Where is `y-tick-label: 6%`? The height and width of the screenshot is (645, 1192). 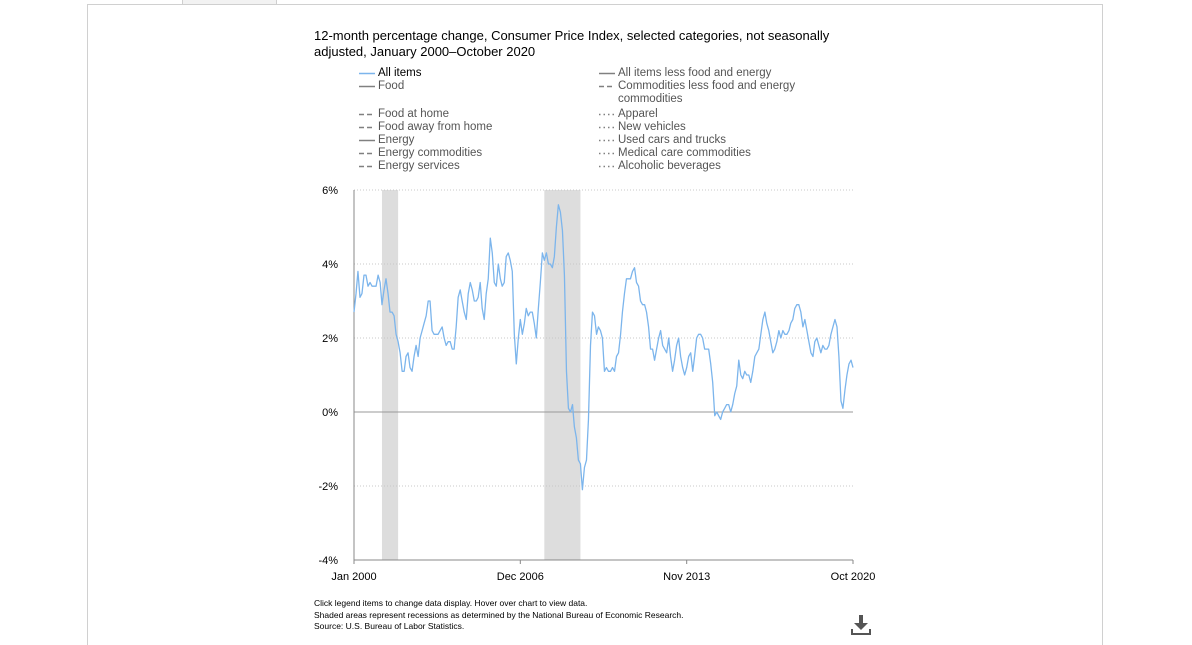 y-tick-label: 6% is located at coordinates (330, 191).